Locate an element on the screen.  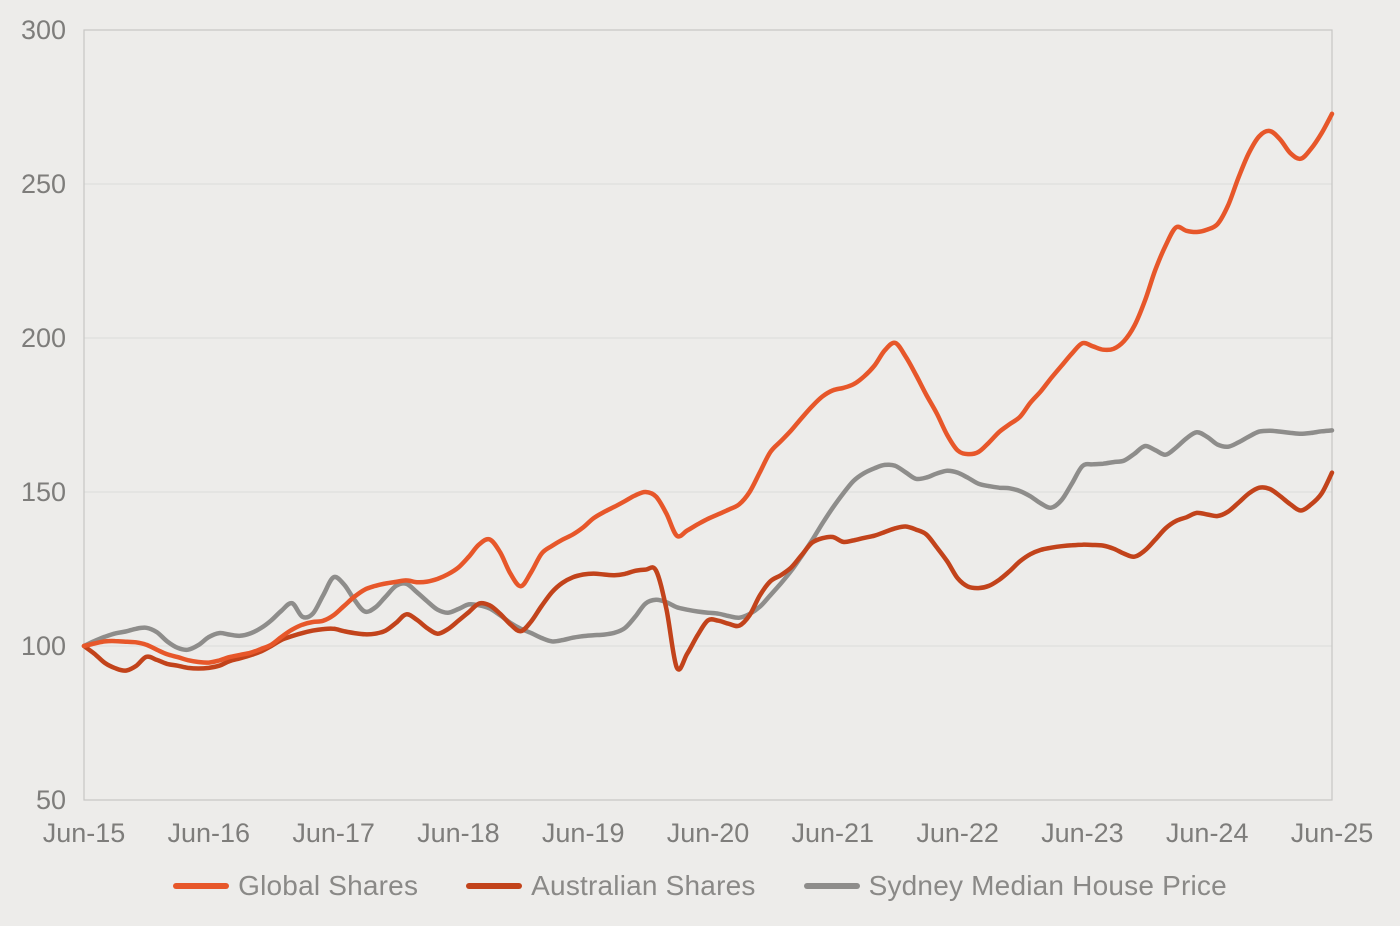
x-tick-label-Jun-16: Jun-16 is located at coordinates (209, 833).